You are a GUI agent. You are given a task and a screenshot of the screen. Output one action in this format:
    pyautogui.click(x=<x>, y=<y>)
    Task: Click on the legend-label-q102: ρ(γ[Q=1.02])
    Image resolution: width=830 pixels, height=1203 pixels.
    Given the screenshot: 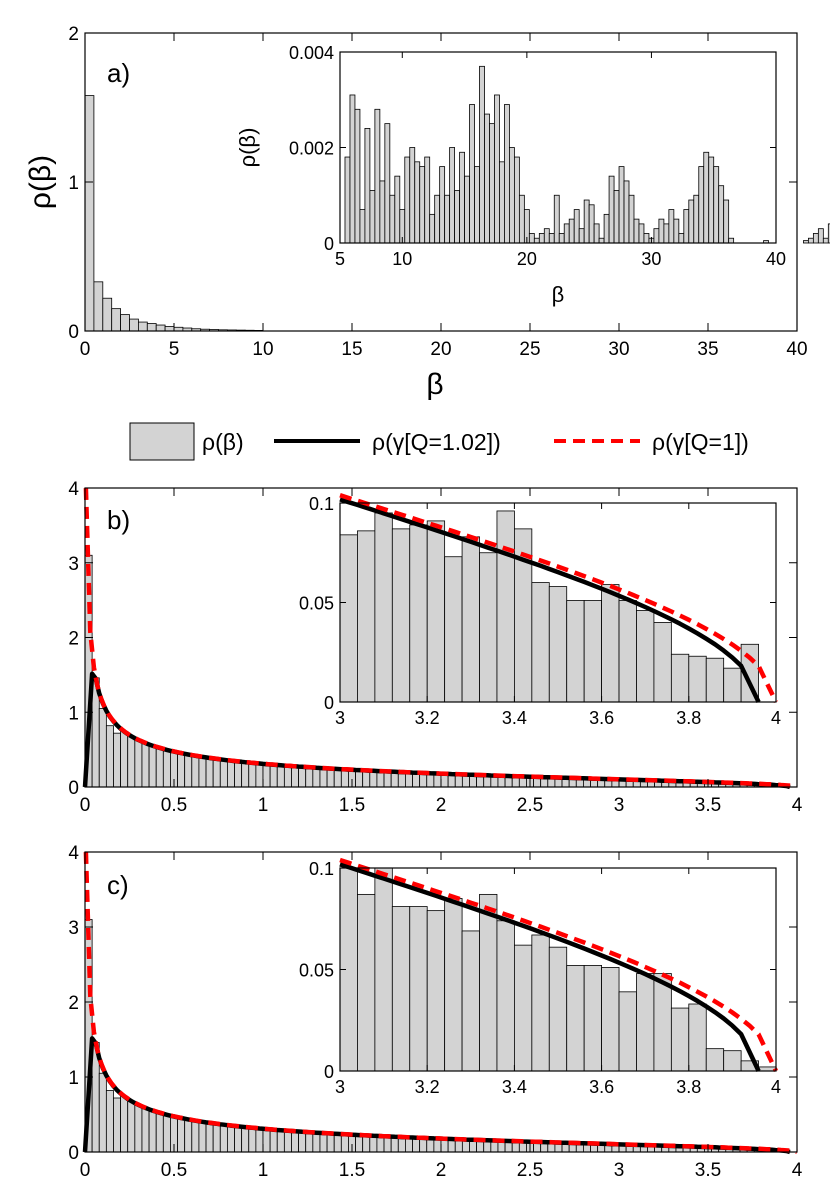 What is the action you would take?
    pyautogui.click(x=436, y=442)
    